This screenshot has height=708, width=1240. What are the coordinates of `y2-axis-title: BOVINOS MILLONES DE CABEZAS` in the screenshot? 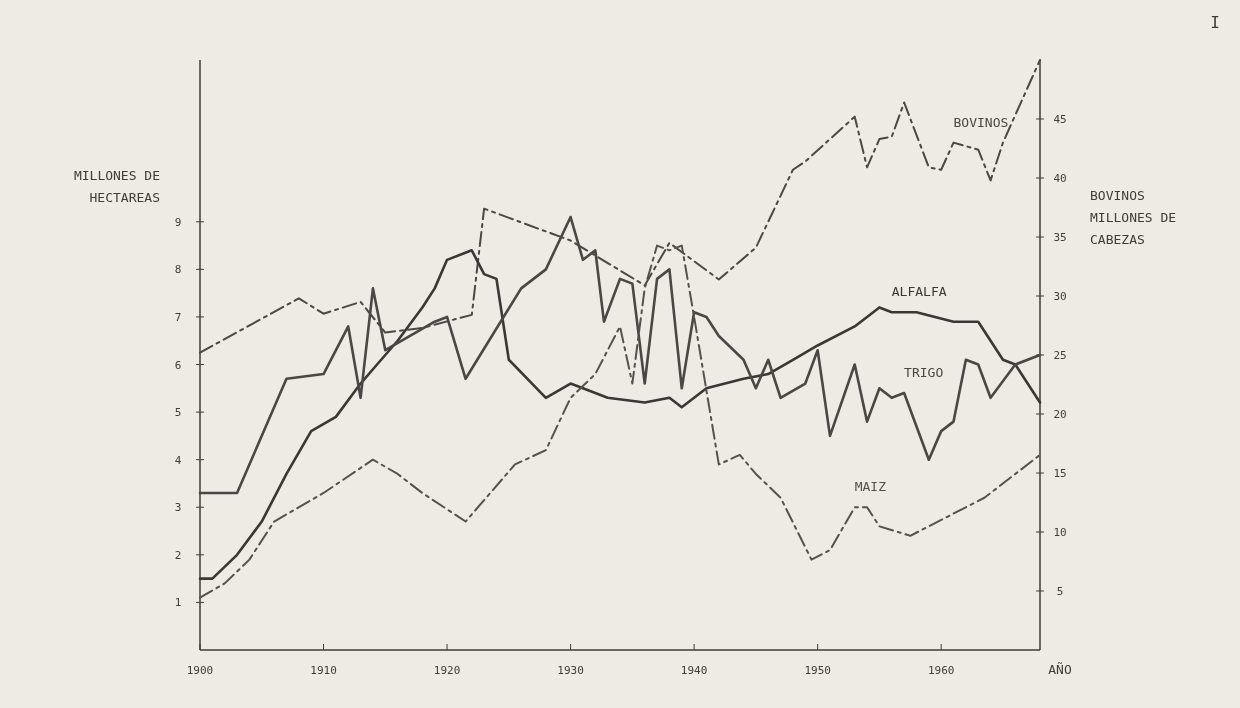 It's located at (1133, 217).